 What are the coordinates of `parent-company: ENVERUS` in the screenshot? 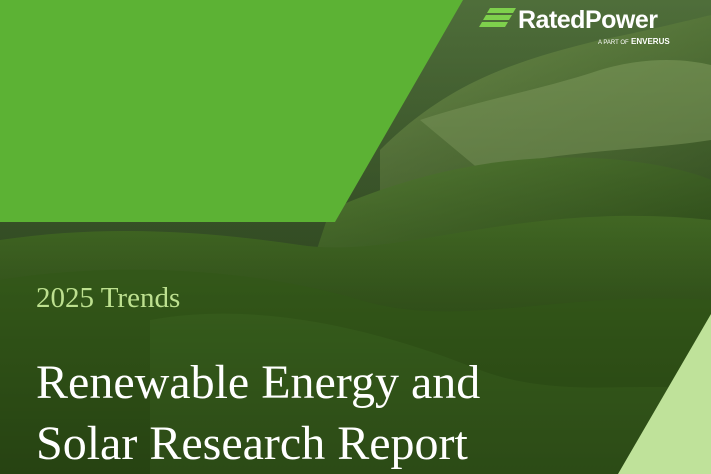 It's located at (650, 41).